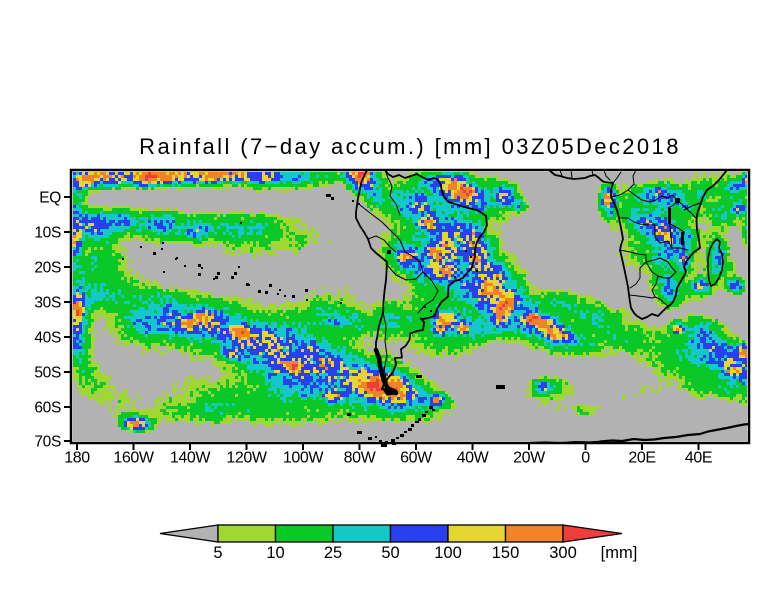 The height and width of the screenshot is (612, 784). What do you see at coordinates (217, 553) in the screenshot?
I see `svg-text: 5` at bounding box center [217, 553].